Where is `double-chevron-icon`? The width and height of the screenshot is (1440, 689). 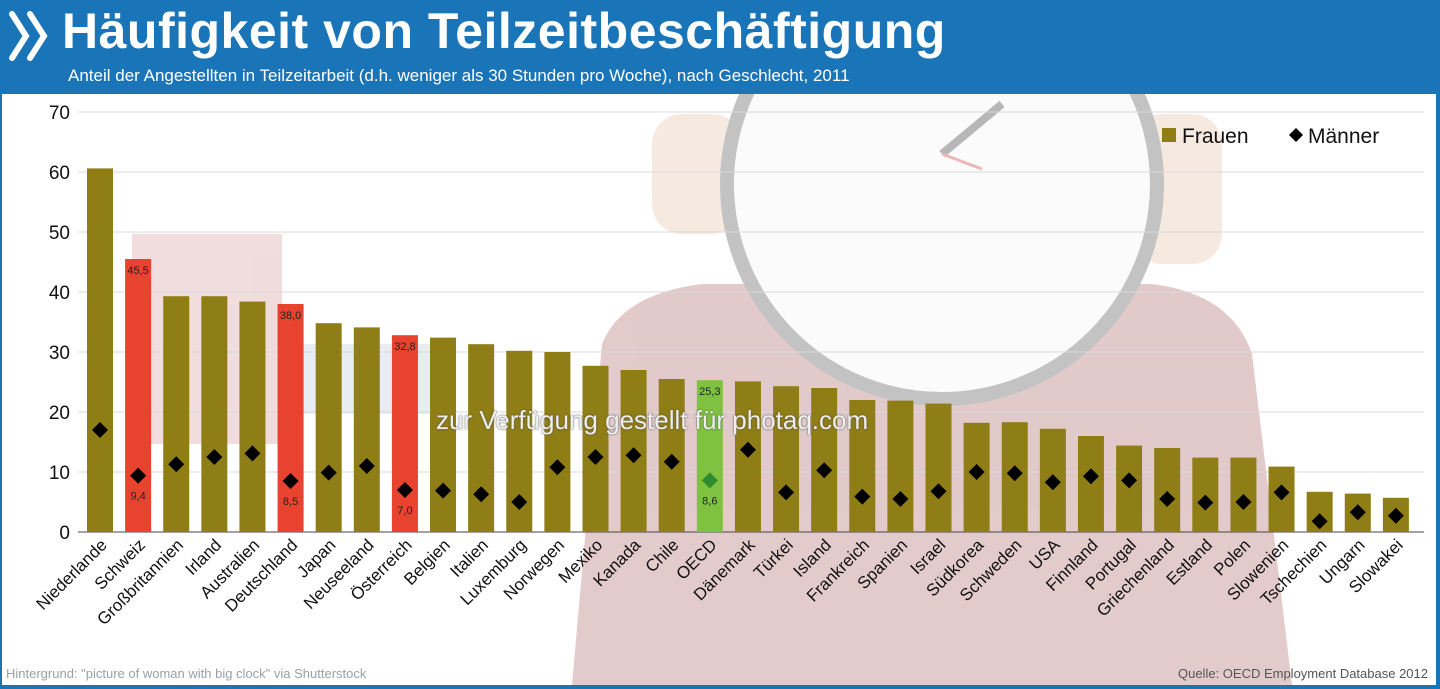
double-chevron-icon is located at coordinates (28, 36).